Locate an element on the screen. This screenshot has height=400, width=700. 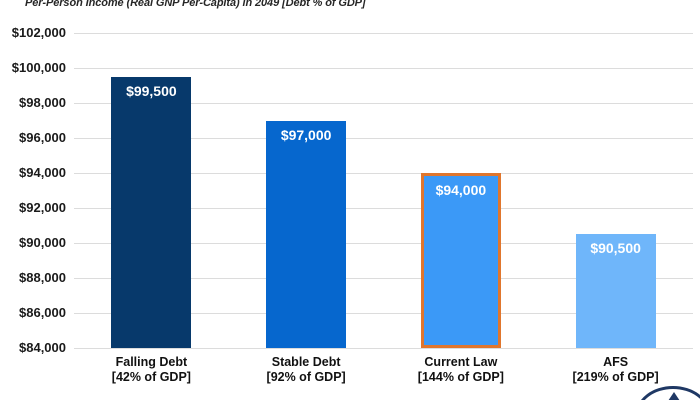
bar-value-label: $94,000 is located at coordinates (461, 190).